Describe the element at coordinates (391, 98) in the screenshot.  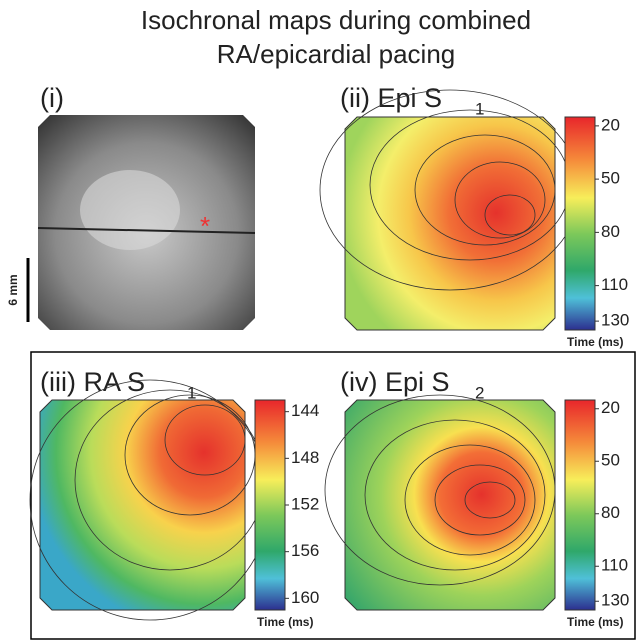
I see `panel-label: (ii) Epi S` at that location.